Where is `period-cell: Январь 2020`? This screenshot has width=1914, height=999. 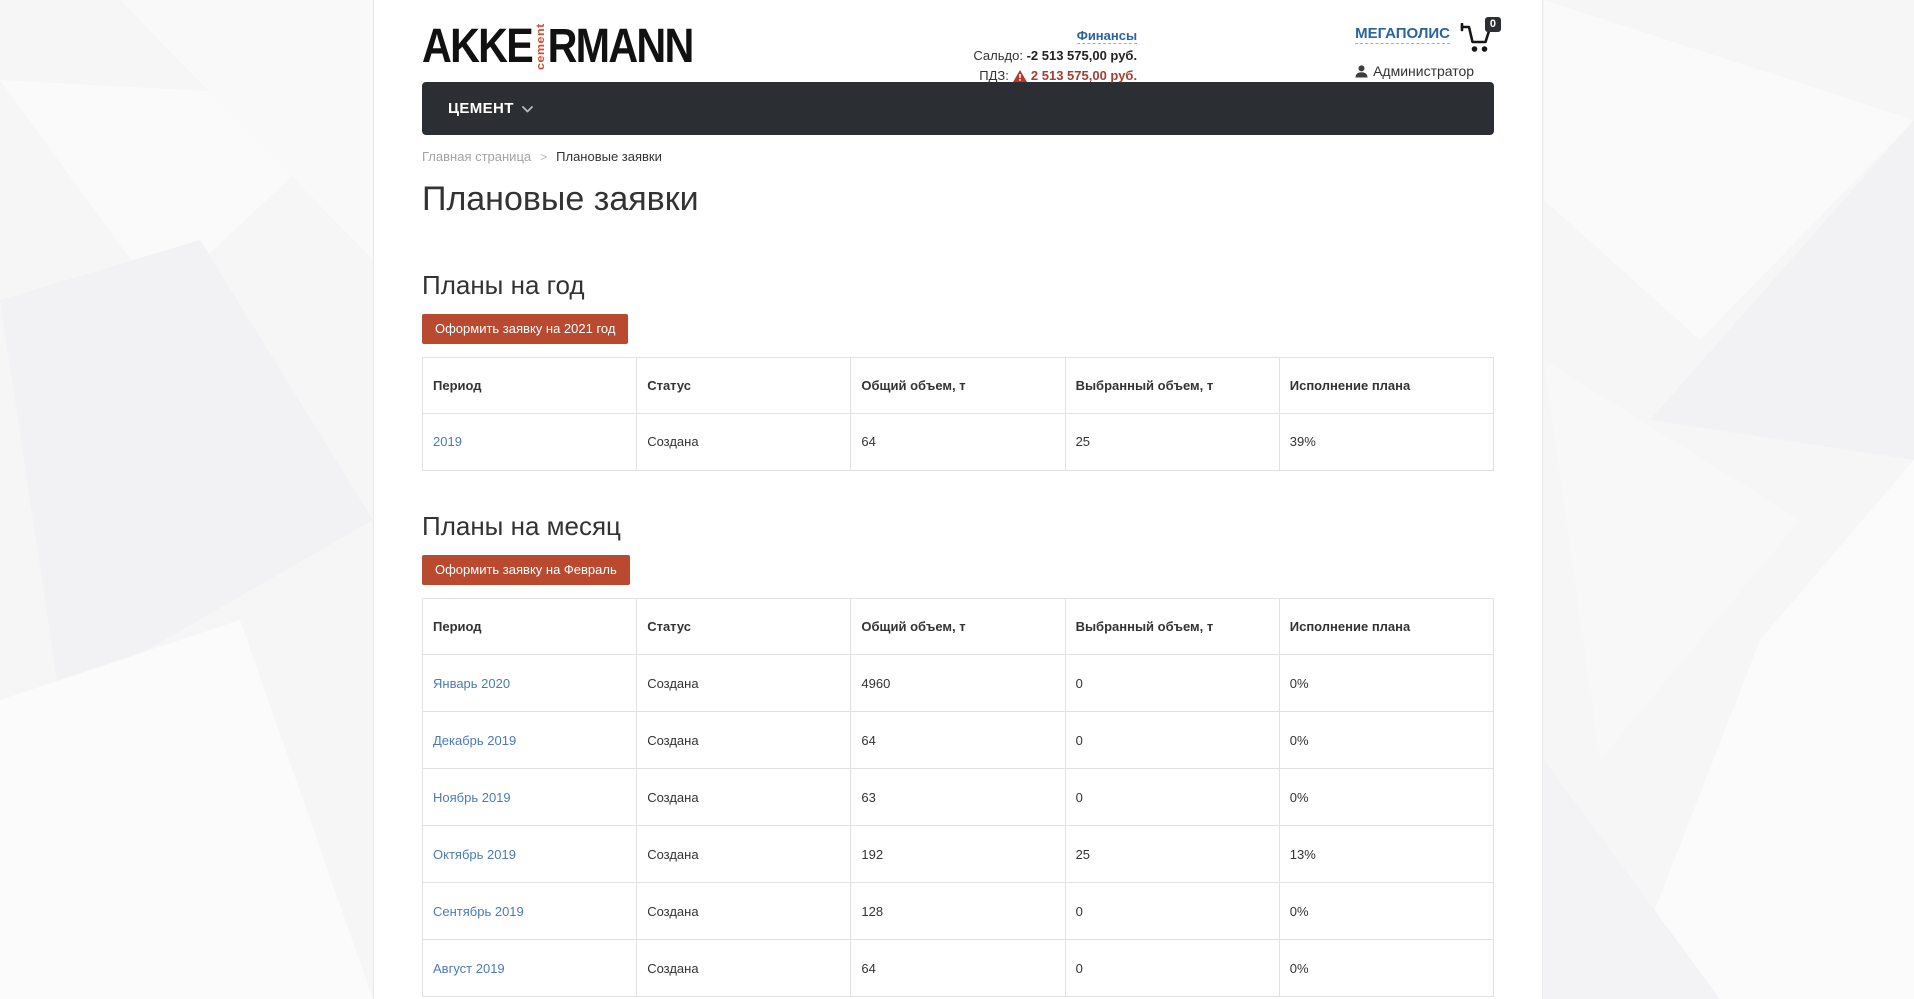 period-cell: Январь 2020 is located at coordinates (529, 683).